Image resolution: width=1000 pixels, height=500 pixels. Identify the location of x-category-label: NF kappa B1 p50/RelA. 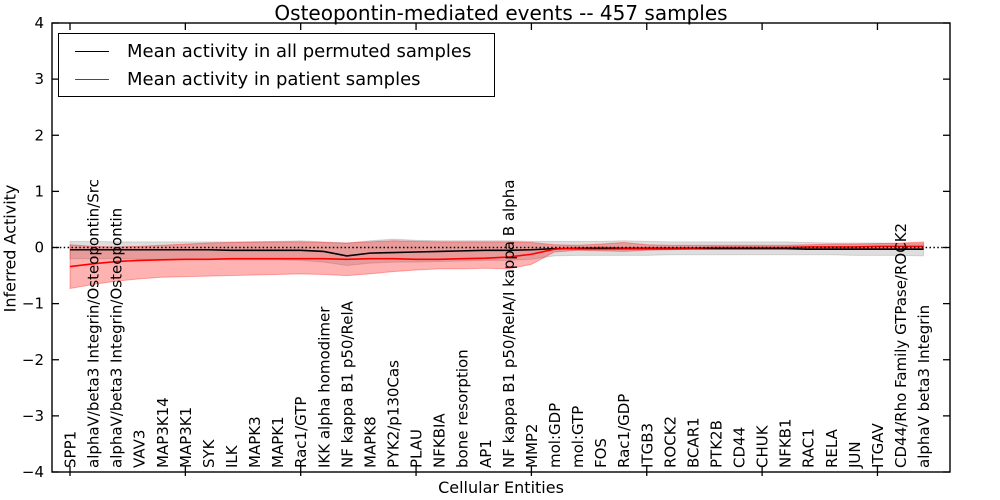
(347, 384).